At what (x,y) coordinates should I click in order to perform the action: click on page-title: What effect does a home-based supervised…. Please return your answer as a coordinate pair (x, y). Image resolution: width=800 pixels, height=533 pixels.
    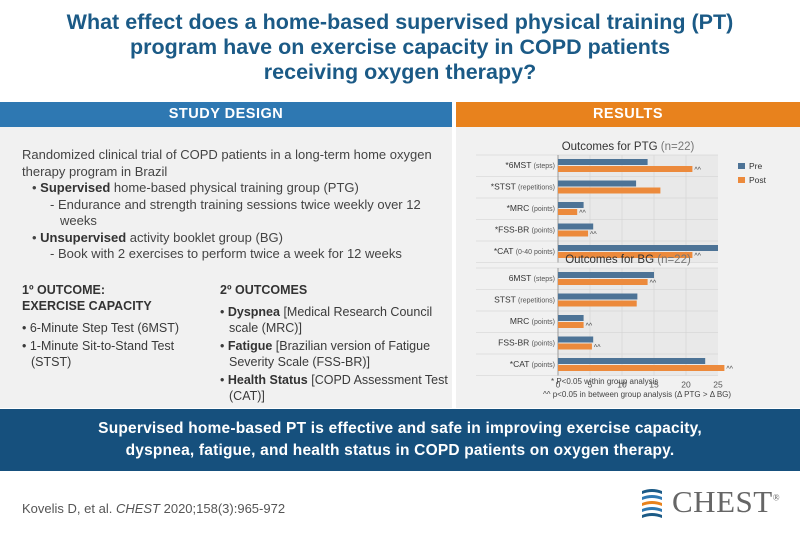
    Looking at the image, I should click on (400, 47).